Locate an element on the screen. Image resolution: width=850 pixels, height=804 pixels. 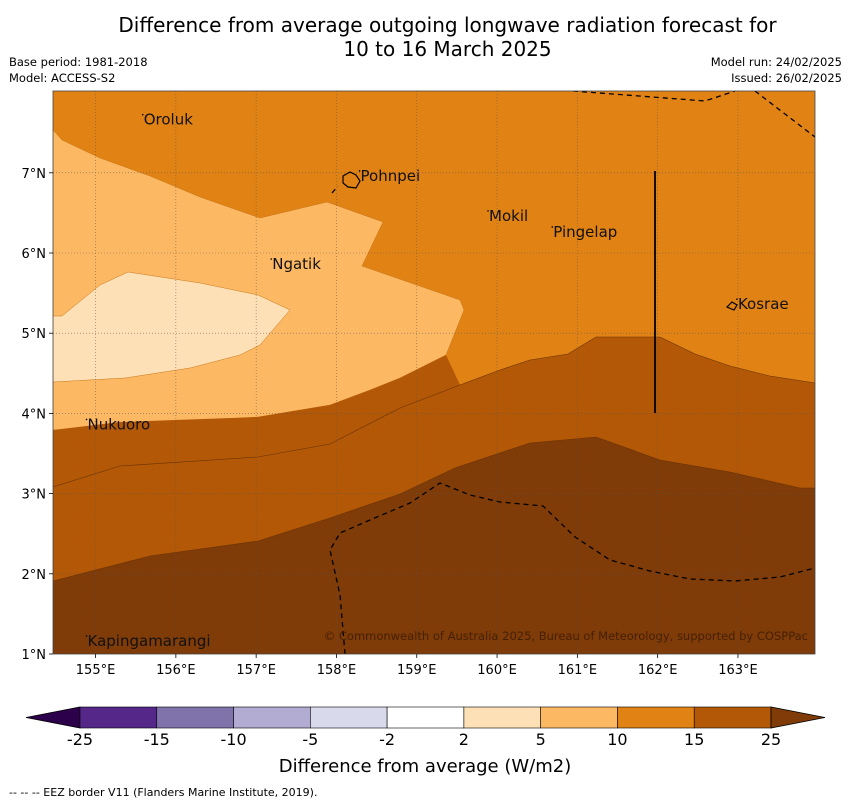
base-period-text: Base period: 1981-2018 is located at coordinates (78, 62).